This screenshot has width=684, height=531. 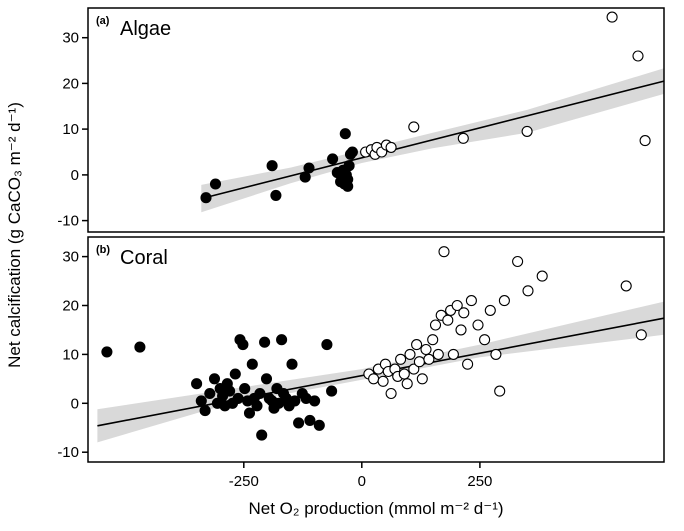 What do you see at coordinates (144, 258) in the screenshot?
I see `panel-b-title: Coral` at bounding box center [144, 258].